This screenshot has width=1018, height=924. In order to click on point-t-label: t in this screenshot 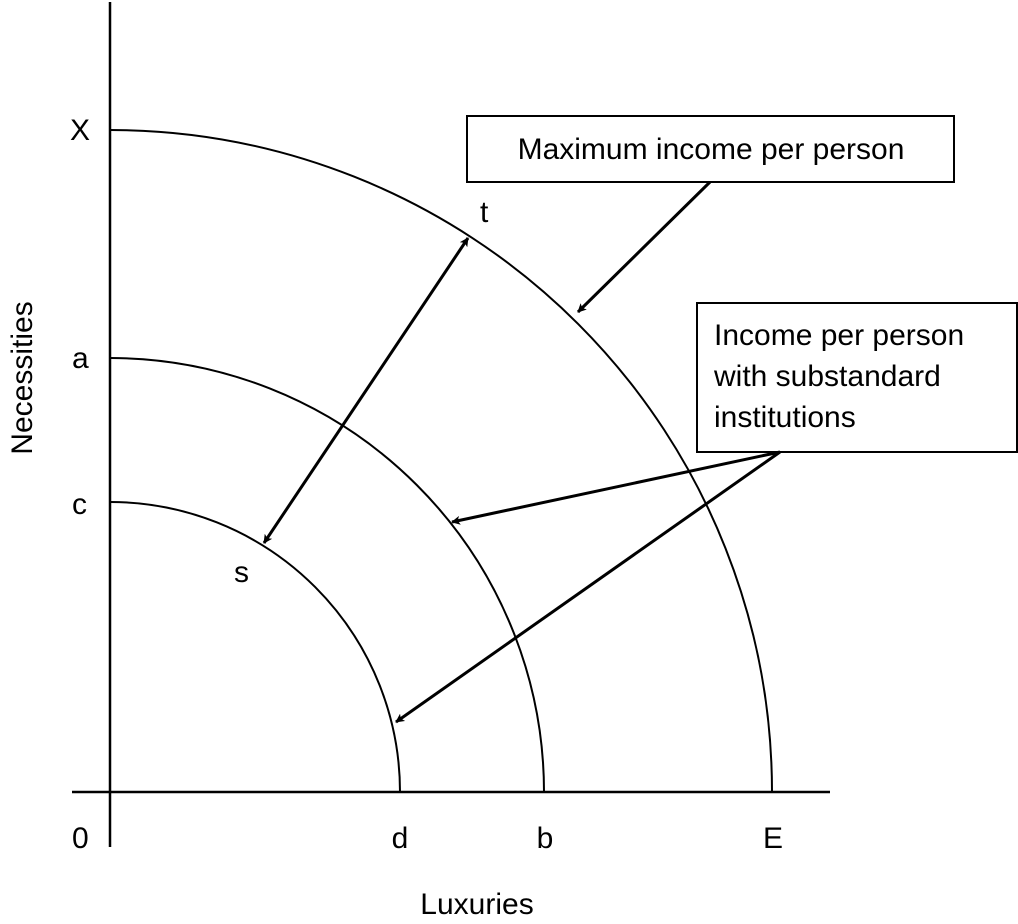, I will do `click(484, 212)`.